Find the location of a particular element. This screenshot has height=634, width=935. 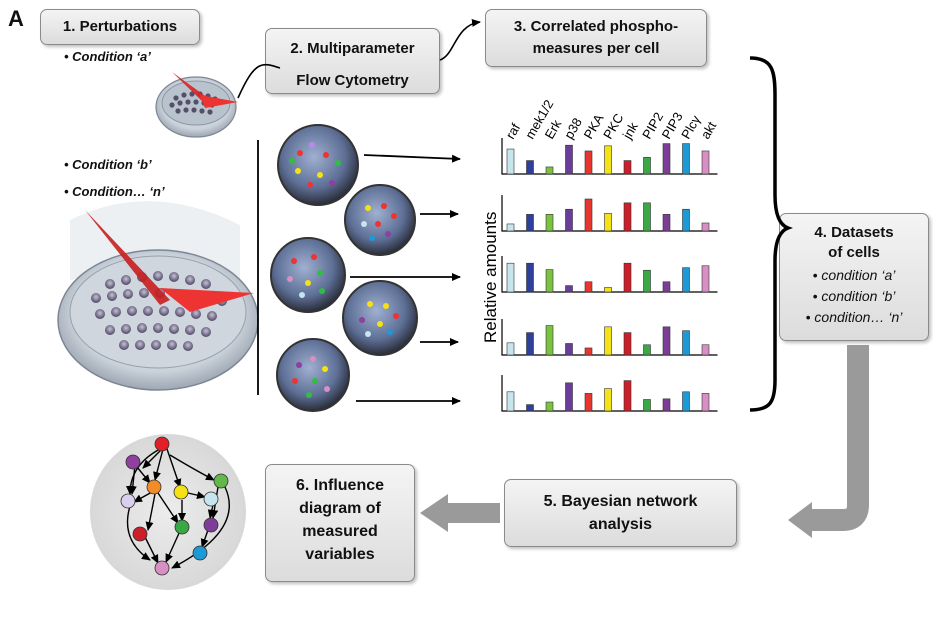

bar-s3-PIP3 is located at coordinates (666, 341).